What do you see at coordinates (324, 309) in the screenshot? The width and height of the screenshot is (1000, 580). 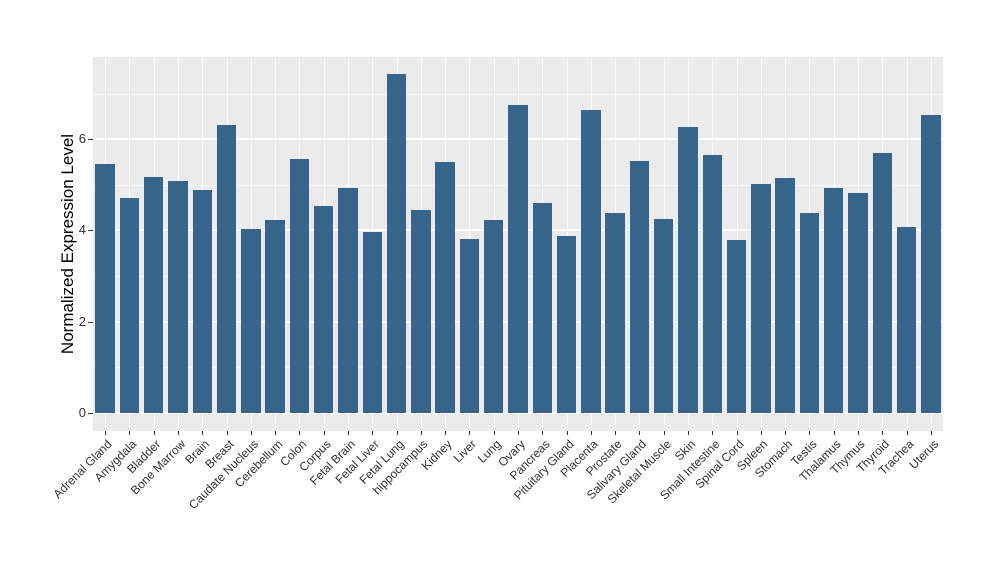 I see `bar-corpus` at bounding box center [324, 309].